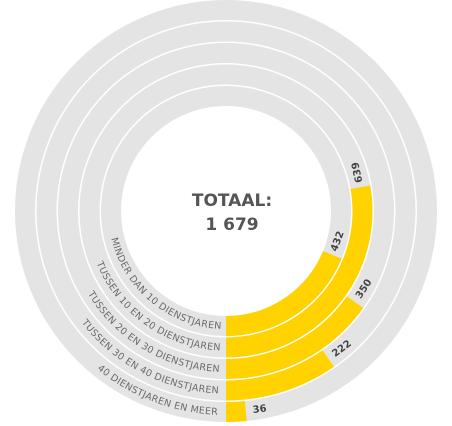  I want to click on chart-title: TOTAAL:, so click(232, 201).